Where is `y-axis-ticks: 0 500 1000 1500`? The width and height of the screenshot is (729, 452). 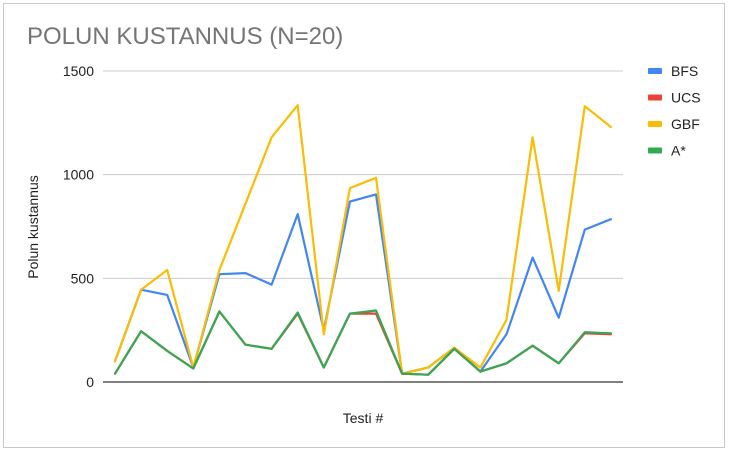 y-axis-ticks: 0 500 1000 1500 is located at coordinates (78, 226).